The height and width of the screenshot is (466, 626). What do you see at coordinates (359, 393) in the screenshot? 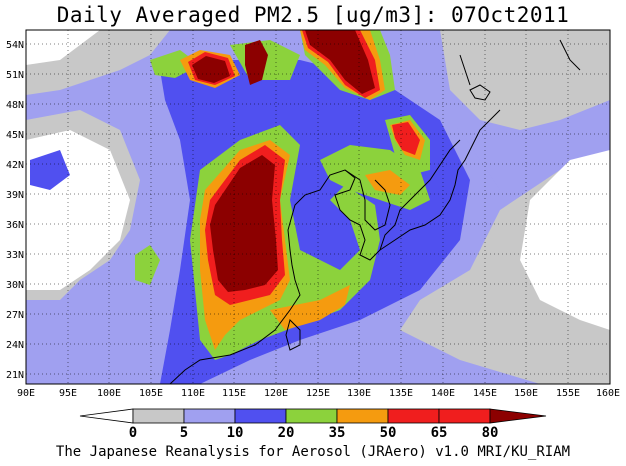
I see `lon-tick-label: 130E` at bounding box center [359, 393].